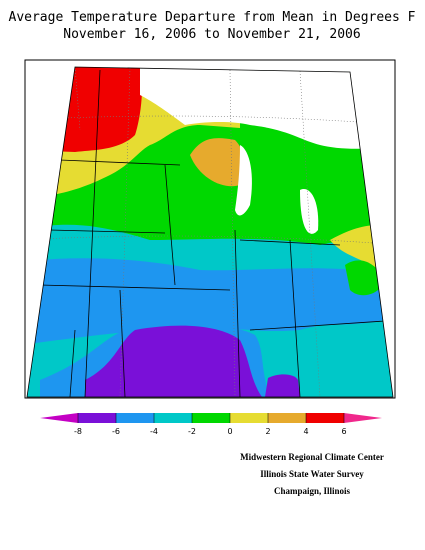 This screenshot has height=550, width=425. Describe the element at coordinates (312, 474) in the screenshot. I see `credit-line: Illinois State Water Survey` at that location.